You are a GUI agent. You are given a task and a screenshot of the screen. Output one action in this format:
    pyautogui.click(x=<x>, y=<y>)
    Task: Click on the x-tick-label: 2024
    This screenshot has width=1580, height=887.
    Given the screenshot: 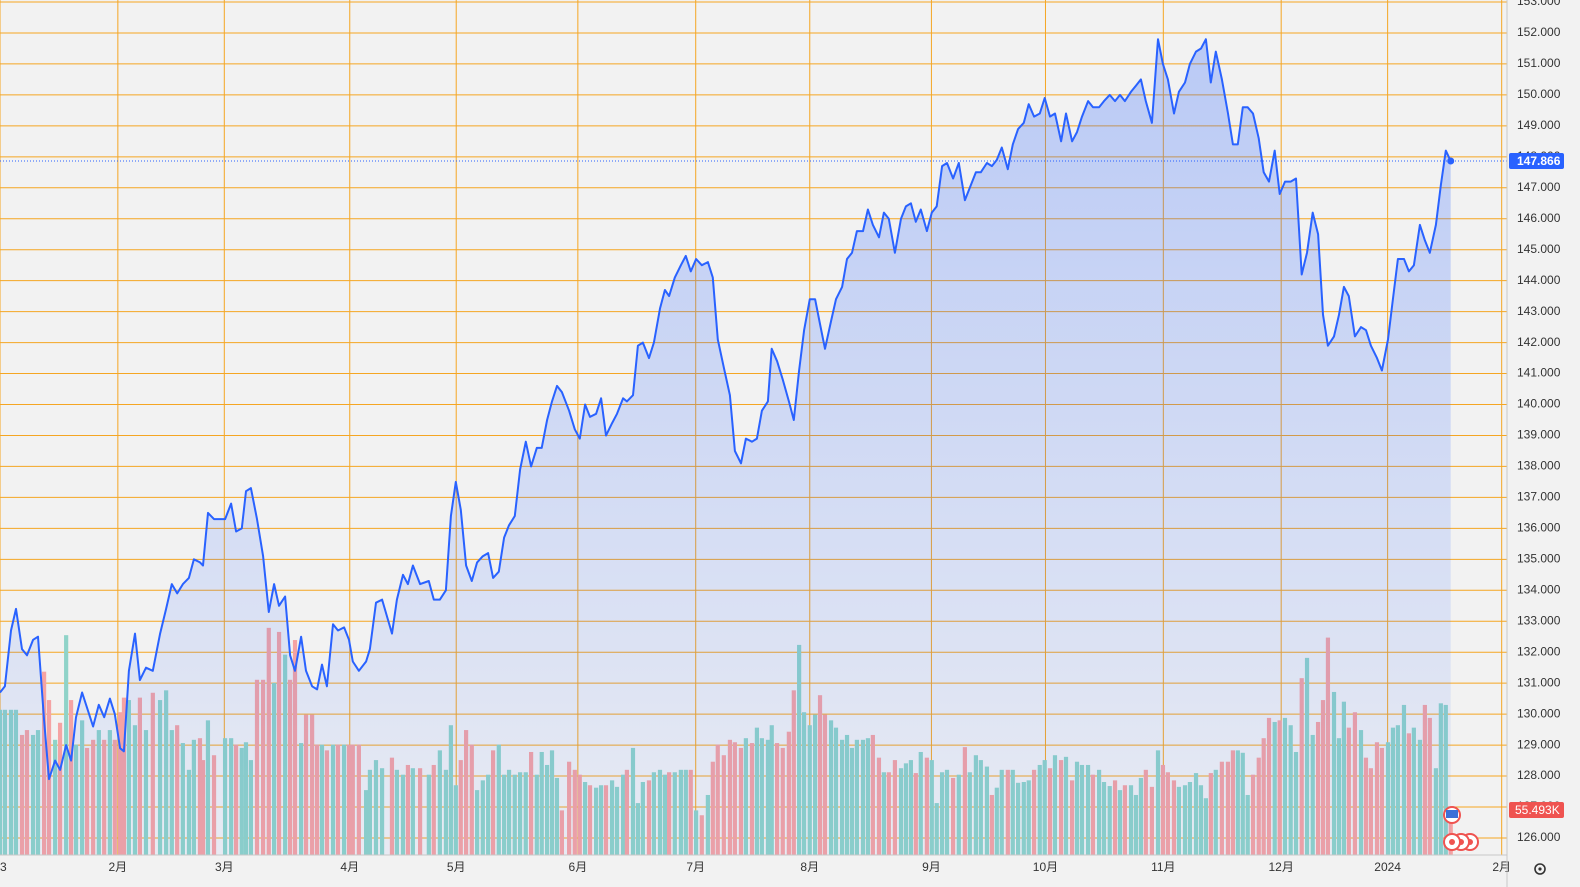 What is the action you would take?
    pyautogui.click(x=1387, y=867)
    